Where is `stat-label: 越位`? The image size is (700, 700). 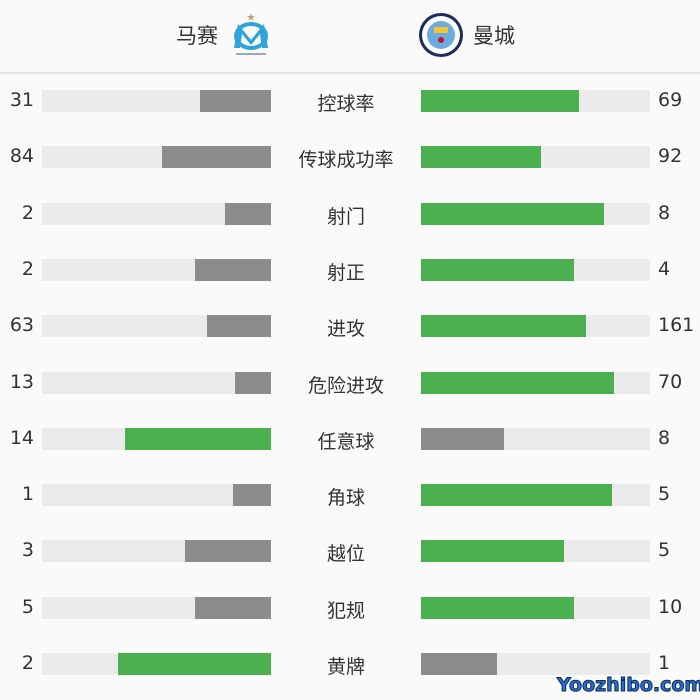
stat-label: 越位 is located at coordinates (345, 554).